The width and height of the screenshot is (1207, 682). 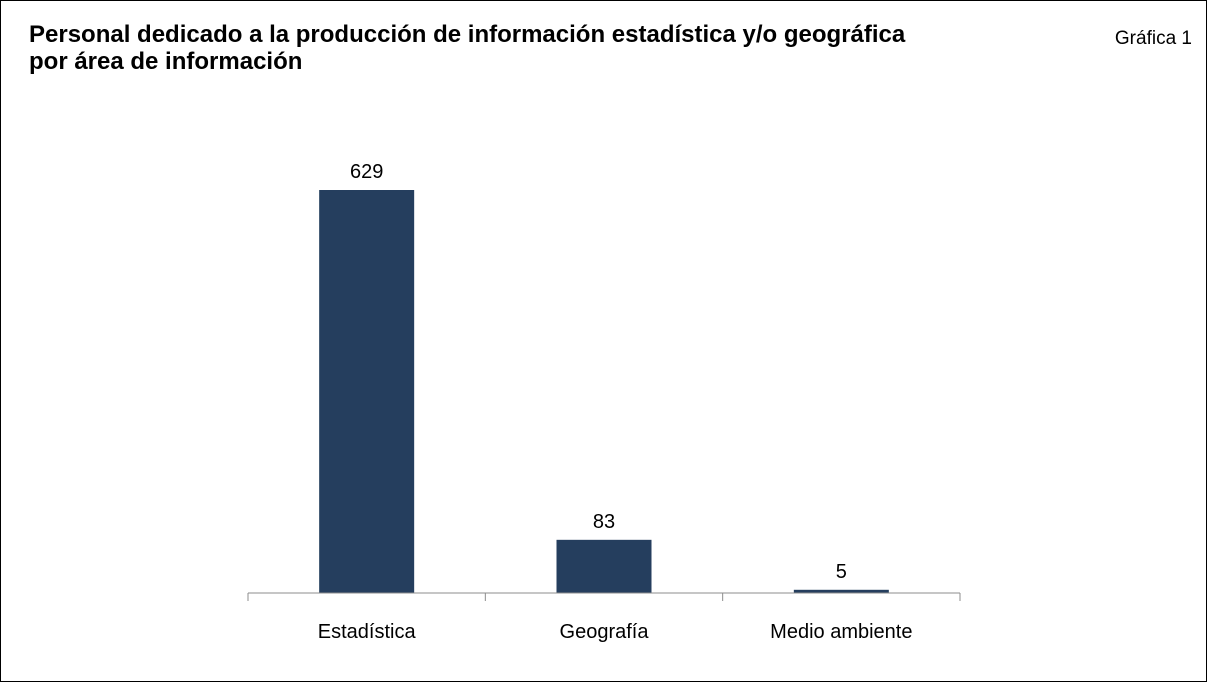 I want to click on data-label: 629, so click(x=366, y=172).